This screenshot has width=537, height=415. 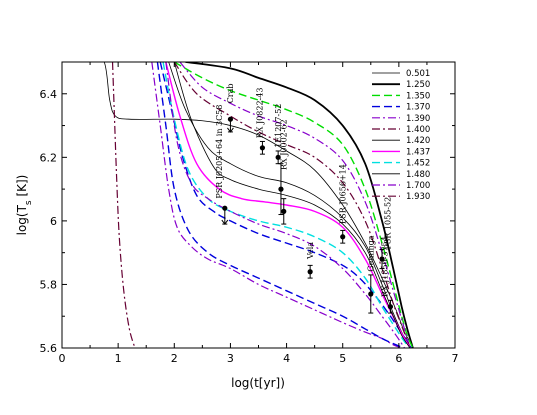 I want to click on observation-point: Geminga, so click(x=371, y=274).